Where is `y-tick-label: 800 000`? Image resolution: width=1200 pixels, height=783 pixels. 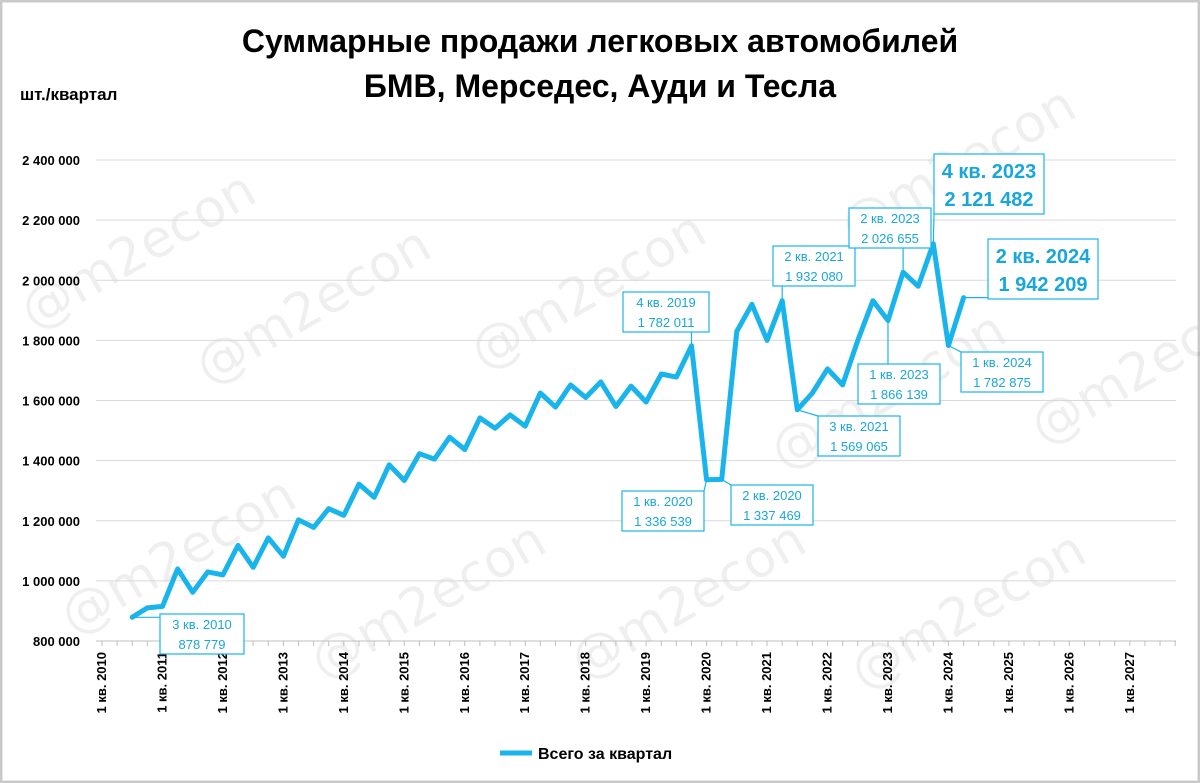
y-tick-label: 800 000 is located at coordinates (56, 641).